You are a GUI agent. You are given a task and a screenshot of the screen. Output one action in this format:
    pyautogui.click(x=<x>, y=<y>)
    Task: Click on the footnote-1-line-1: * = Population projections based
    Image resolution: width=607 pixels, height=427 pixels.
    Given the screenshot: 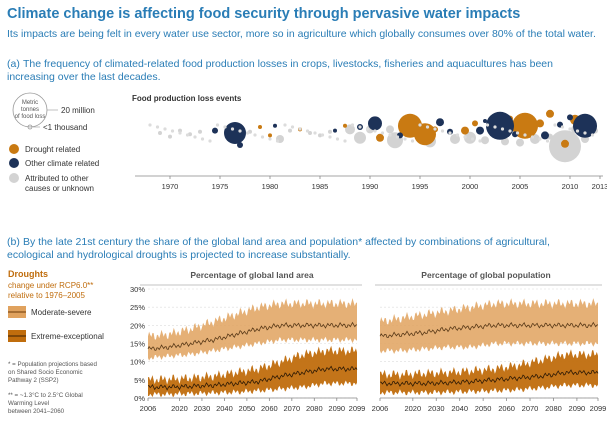 What is the action you would take?
    pyautogui.click(x=52, y=364)
    